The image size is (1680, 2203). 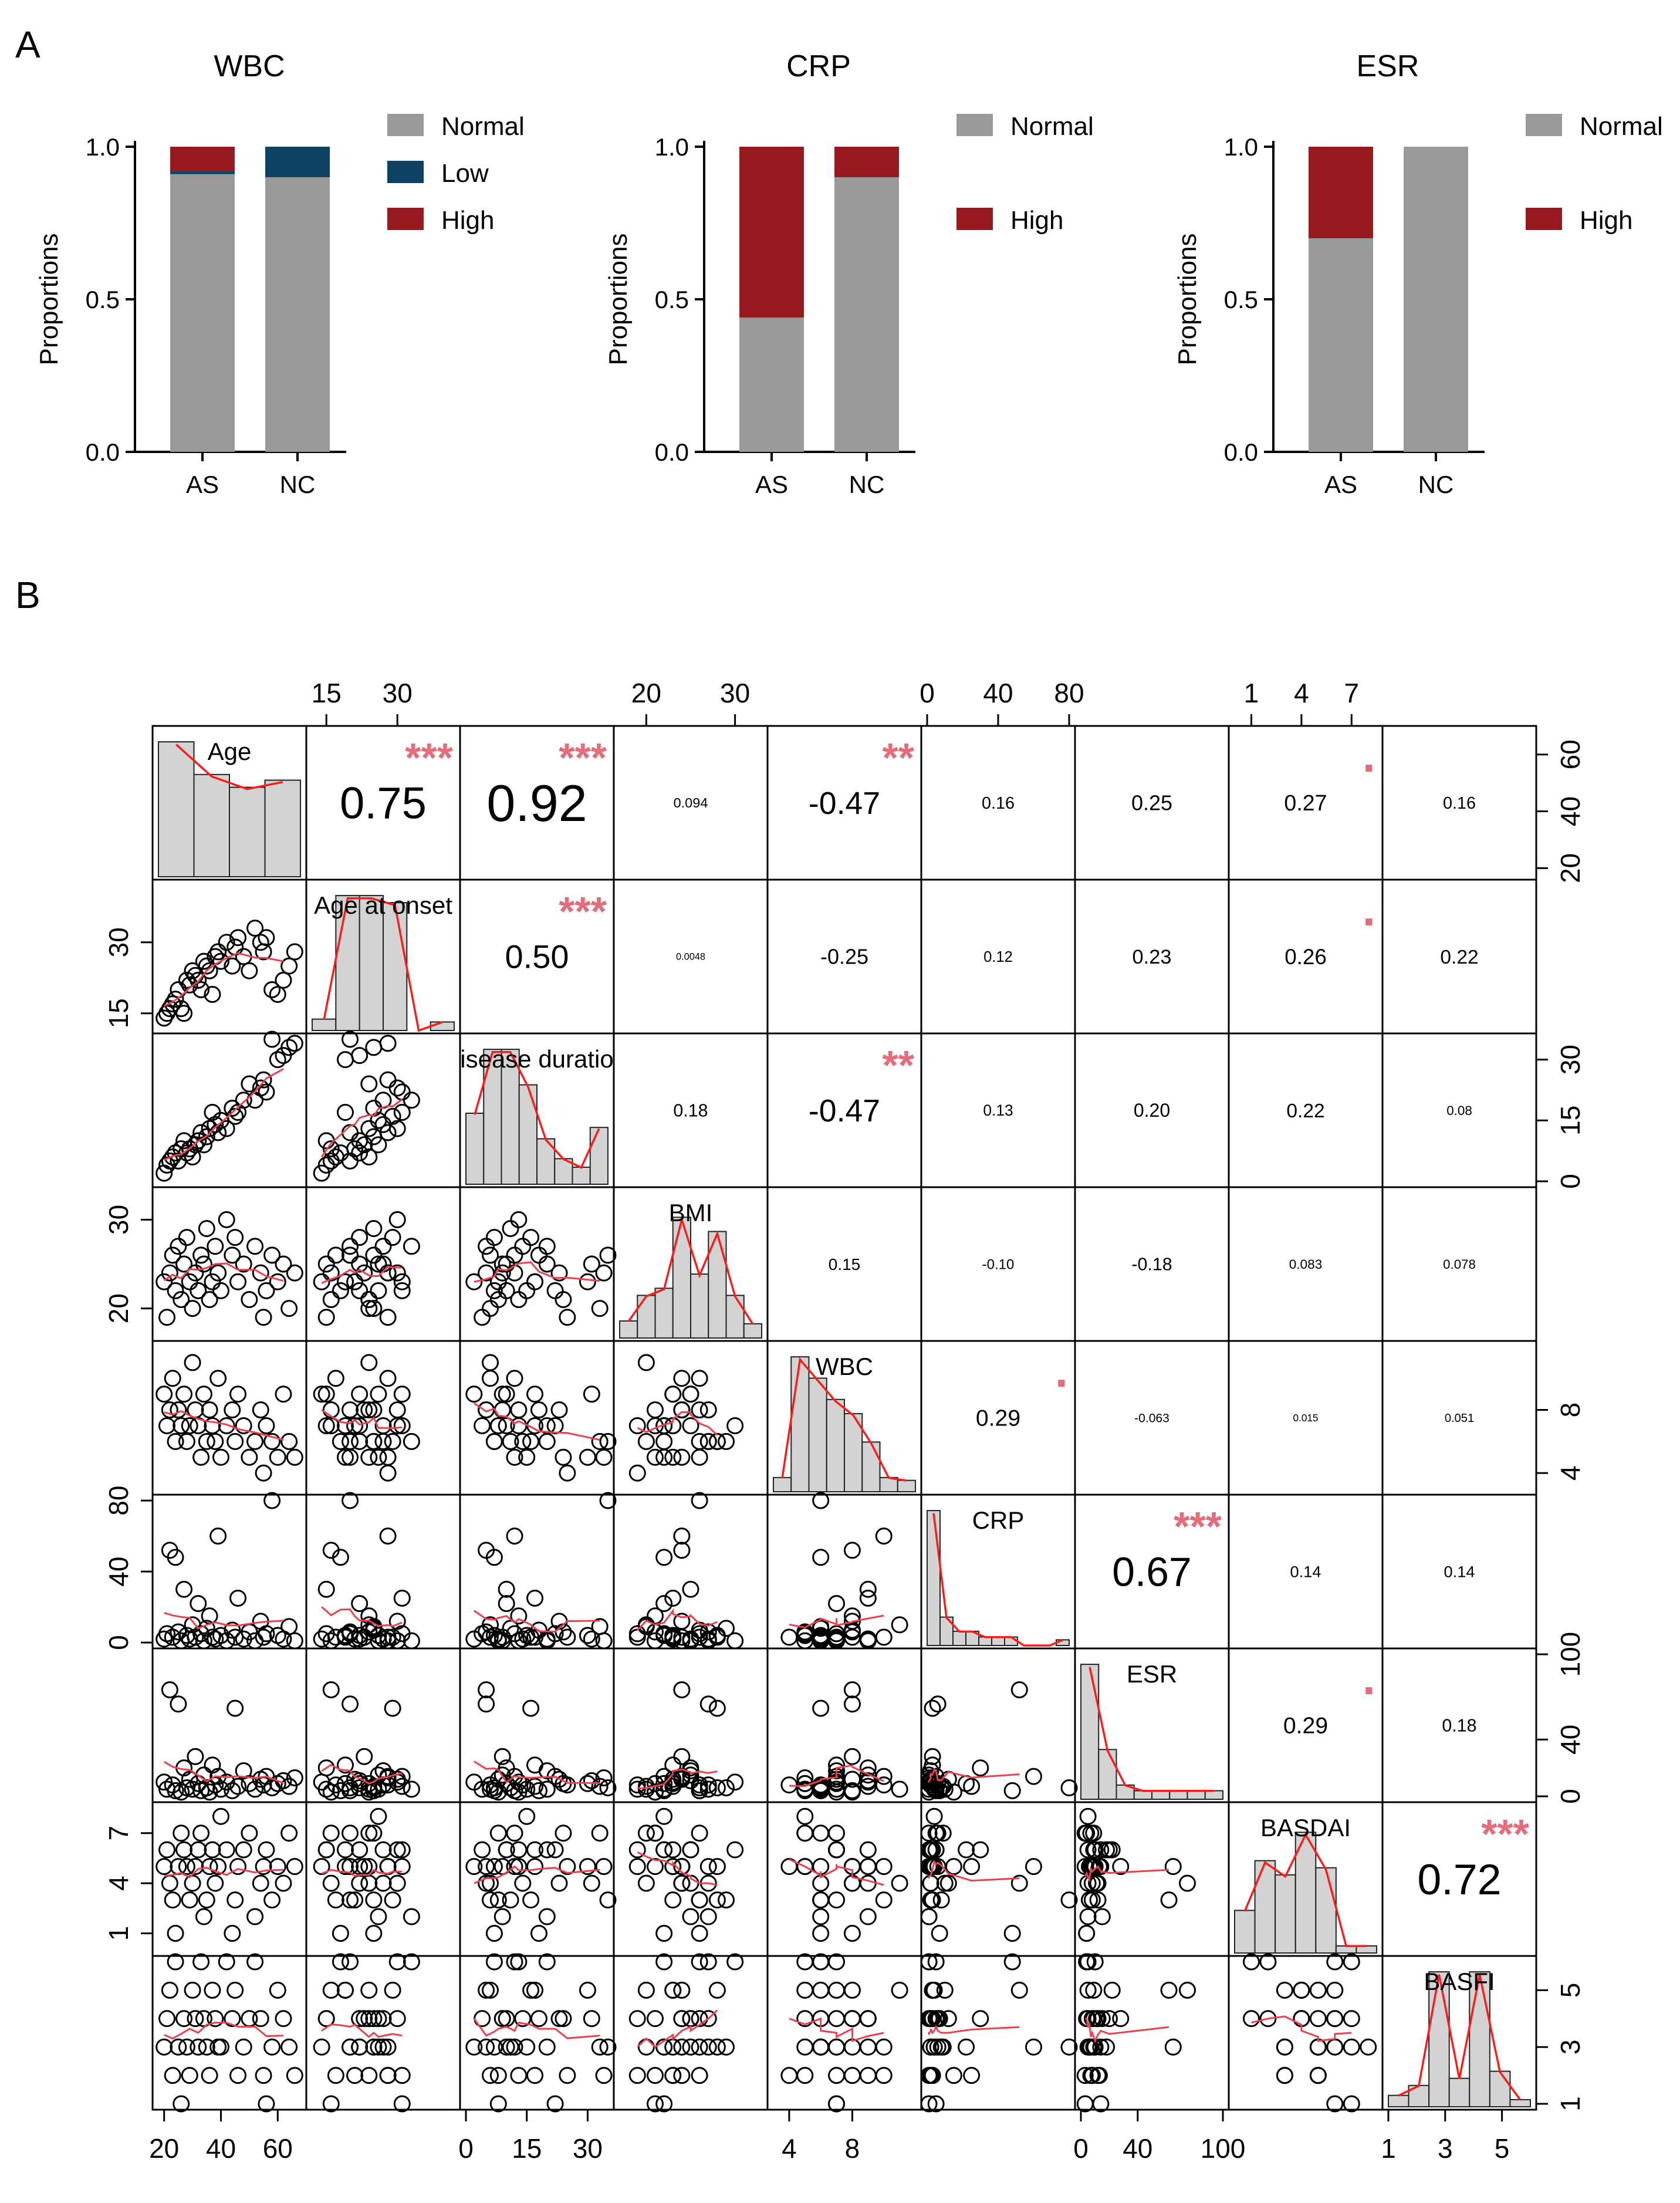 I want to click on cell-8-8: BASFI, so click(x=1459, y=2033).